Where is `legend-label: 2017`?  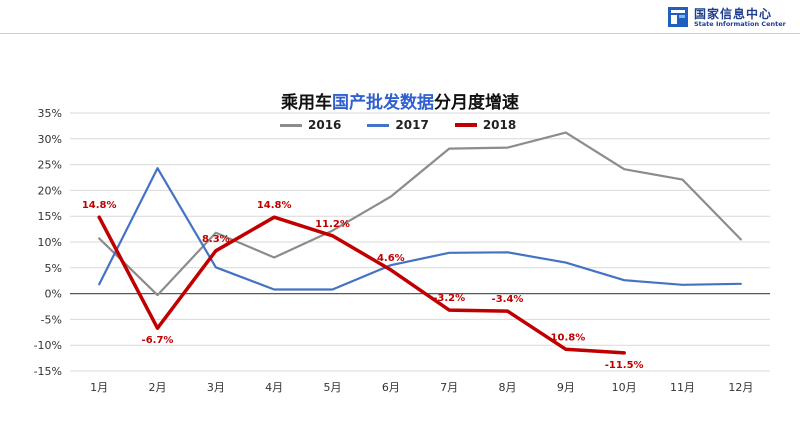 legend-label: 2017 is located at coordinates (412, 125).